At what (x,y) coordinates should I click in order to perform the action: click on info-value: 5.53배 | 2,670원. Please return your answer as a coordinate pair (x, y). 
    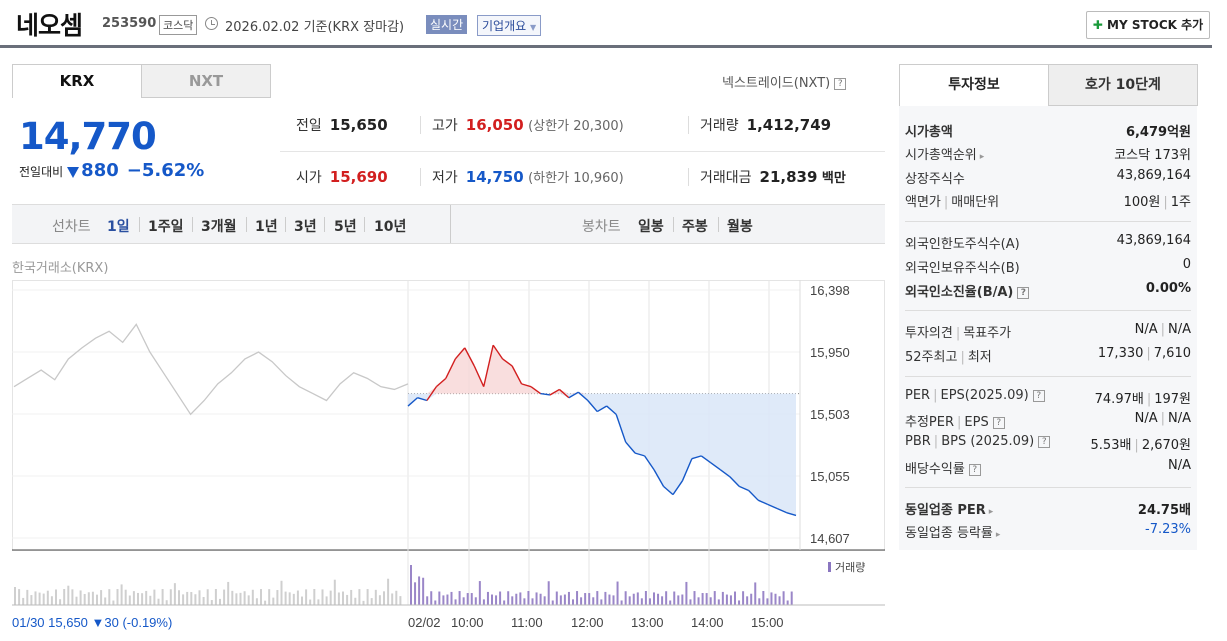
    Looking at the image, I should click on (1140, 445).